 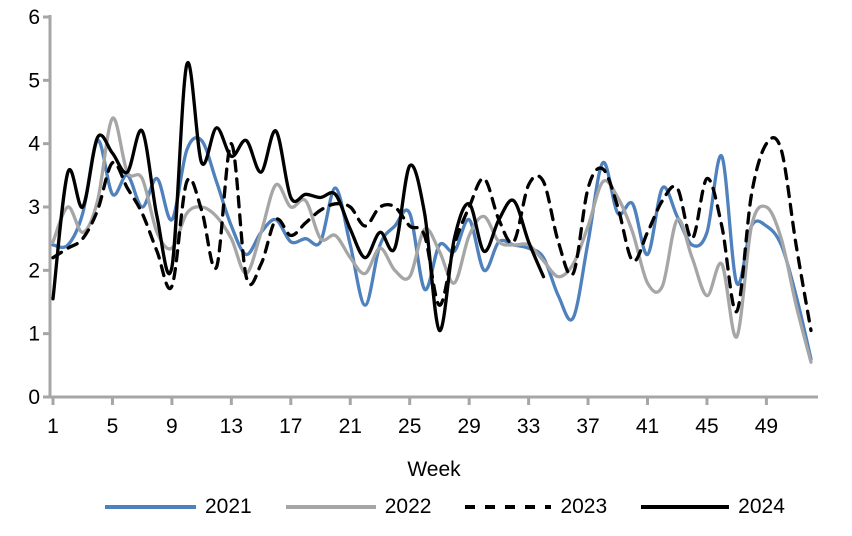 What do you see at coordinates (706, 426) in the screenshot?
I see `x-tick-label-45: 45` at bounding box center [706, 426].